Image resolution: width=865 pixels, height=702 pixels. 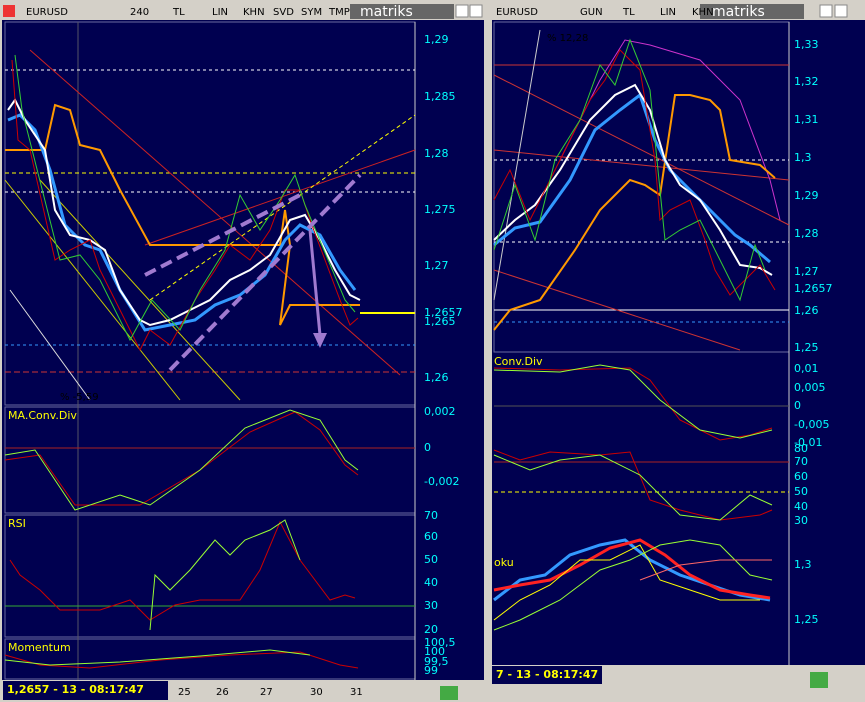 I want to click on panel-title: Conv.Div, so click(x=518, y=361).